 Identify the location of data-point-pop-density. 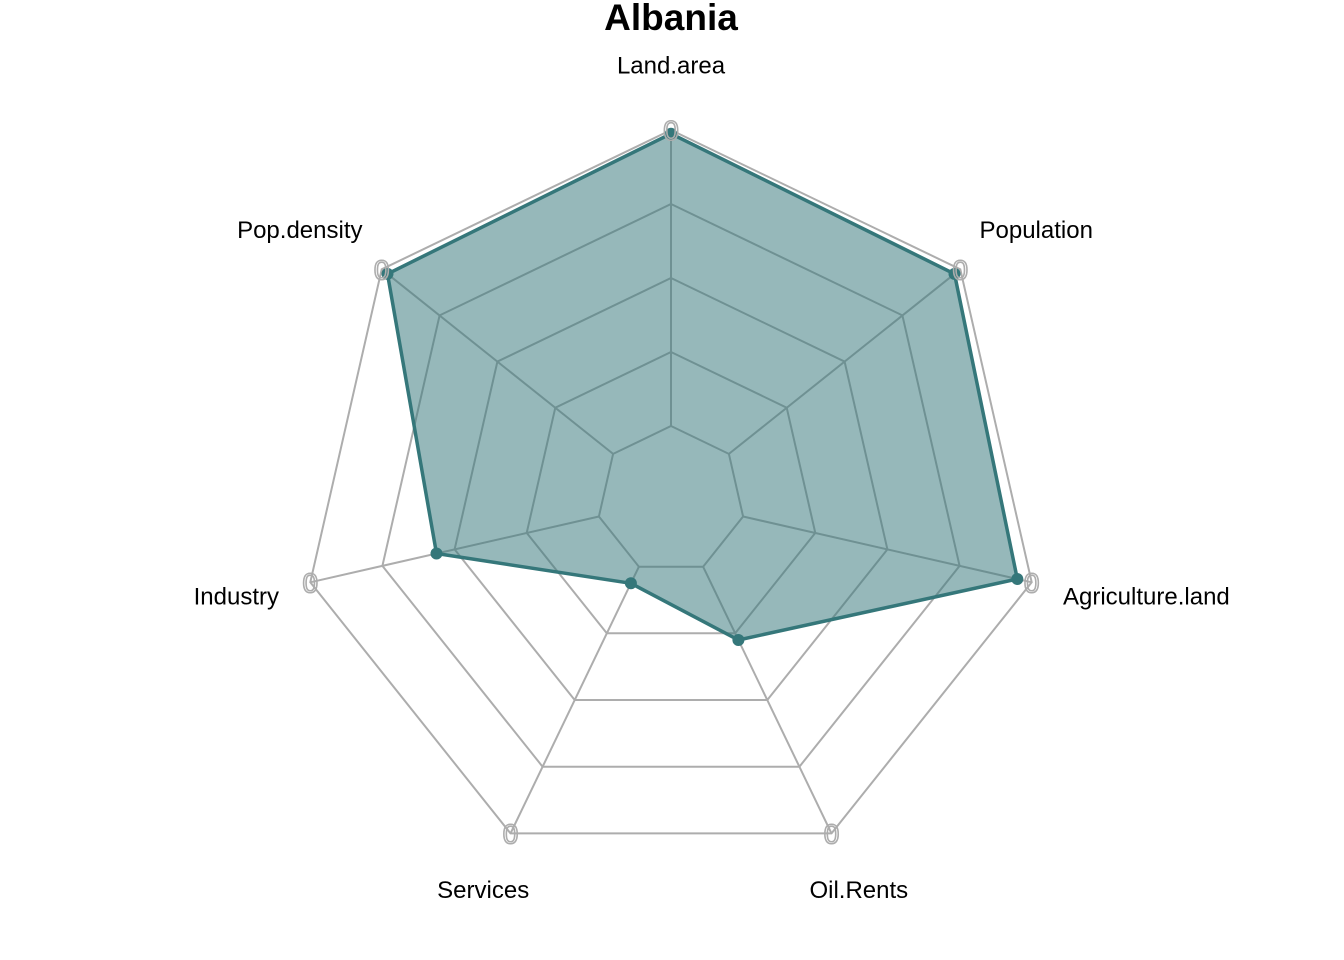
(387, 273).